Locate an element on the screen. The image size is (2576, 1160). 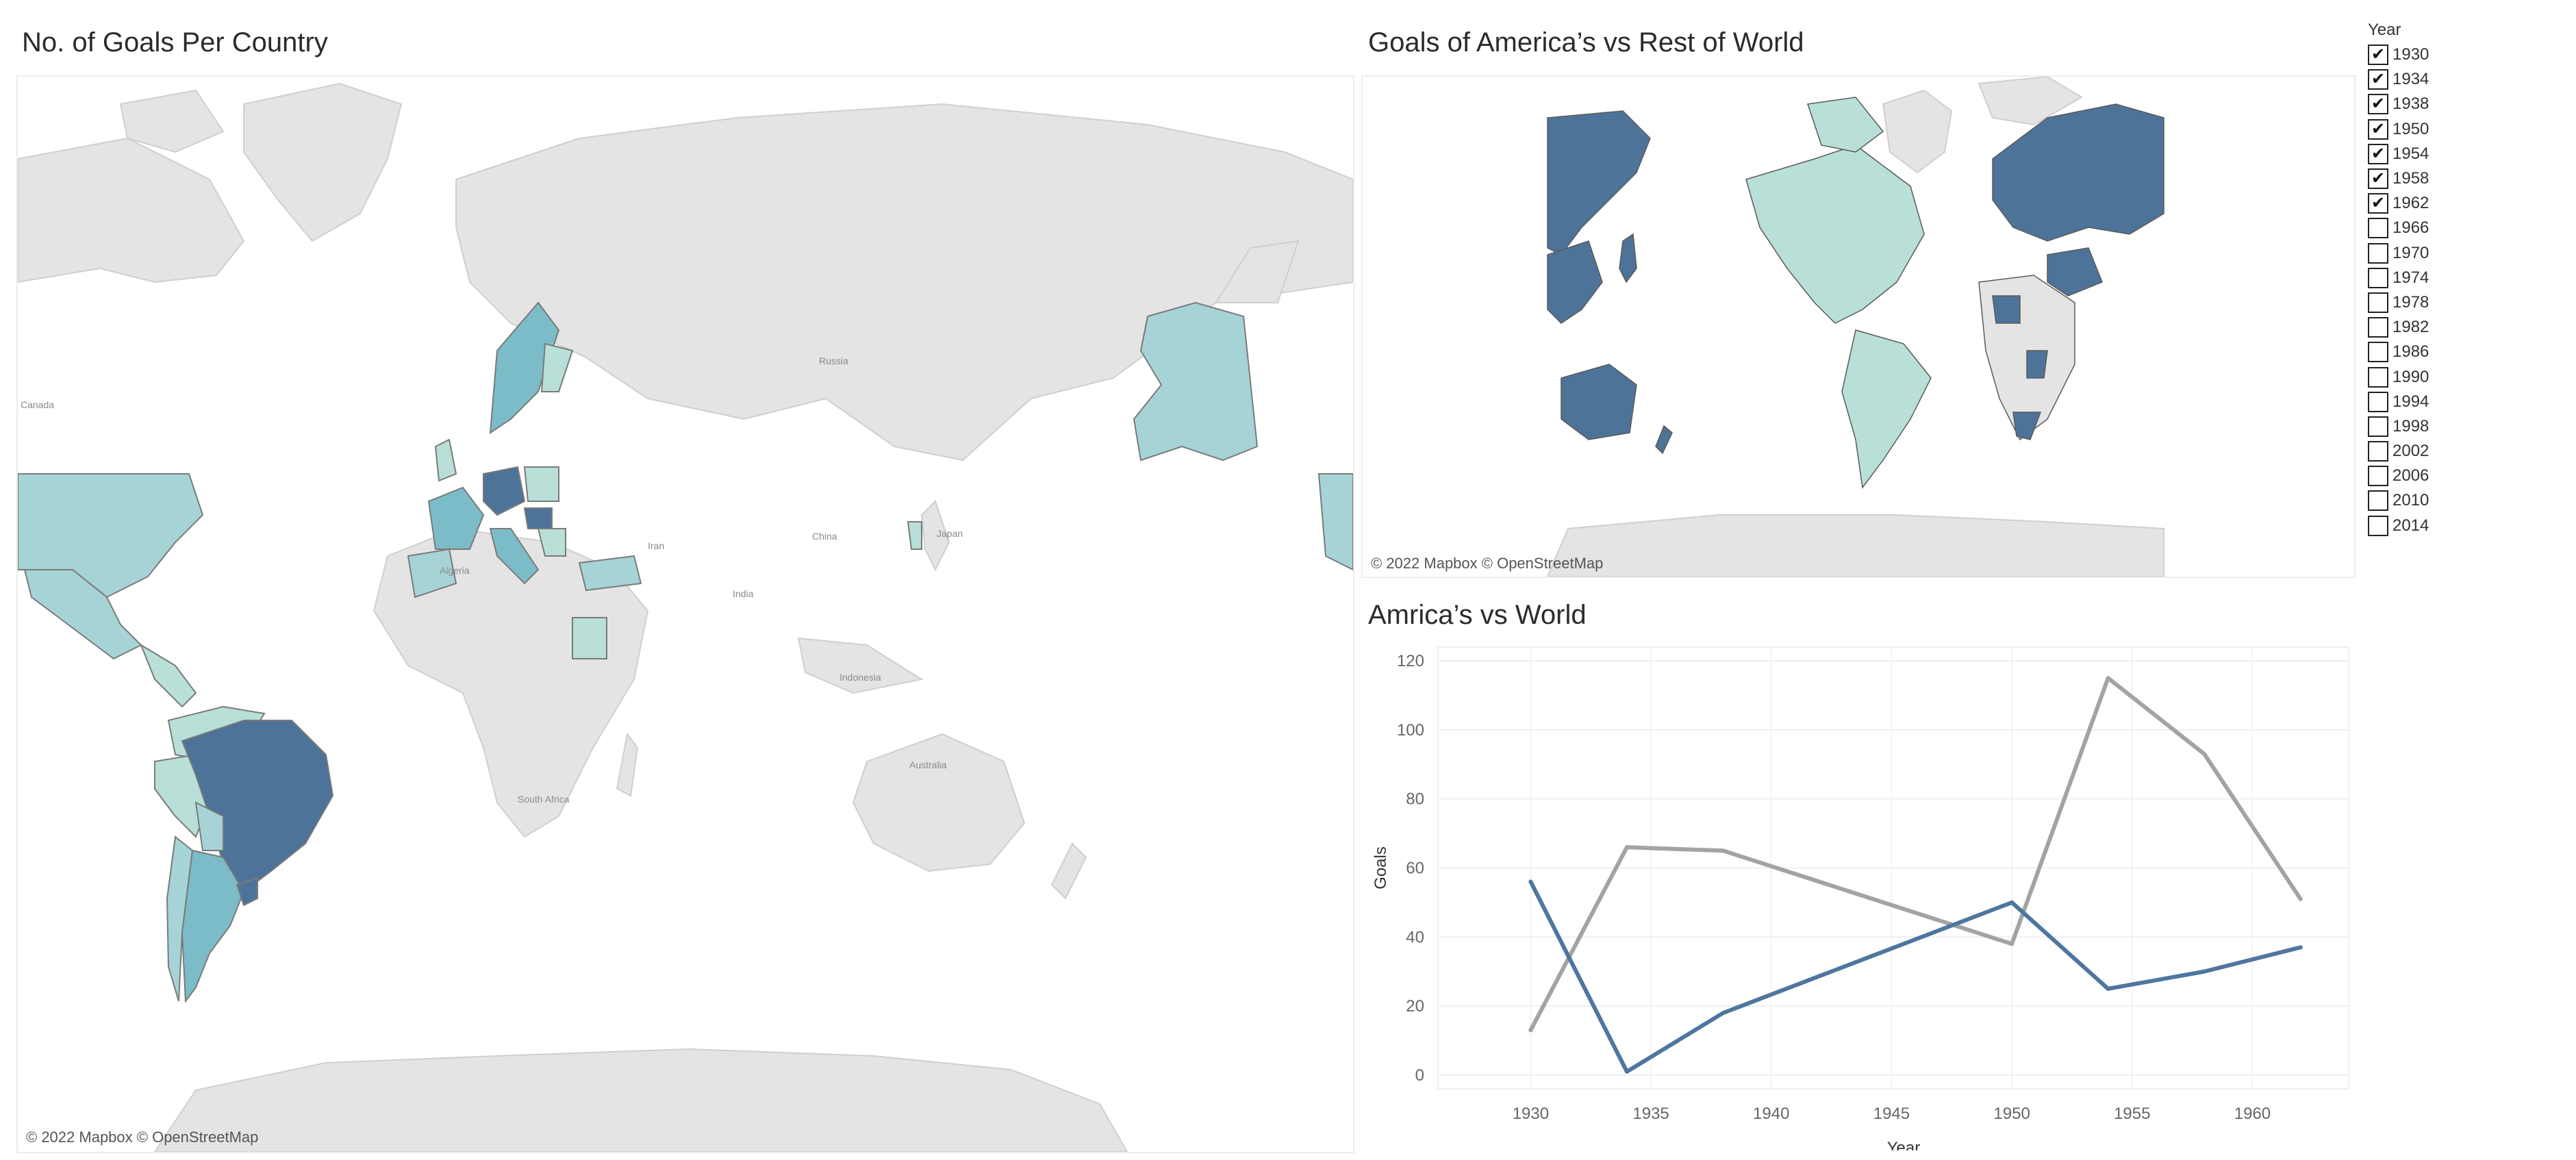
y-tick-label: 20 is located at coordinates (1415, 1006).